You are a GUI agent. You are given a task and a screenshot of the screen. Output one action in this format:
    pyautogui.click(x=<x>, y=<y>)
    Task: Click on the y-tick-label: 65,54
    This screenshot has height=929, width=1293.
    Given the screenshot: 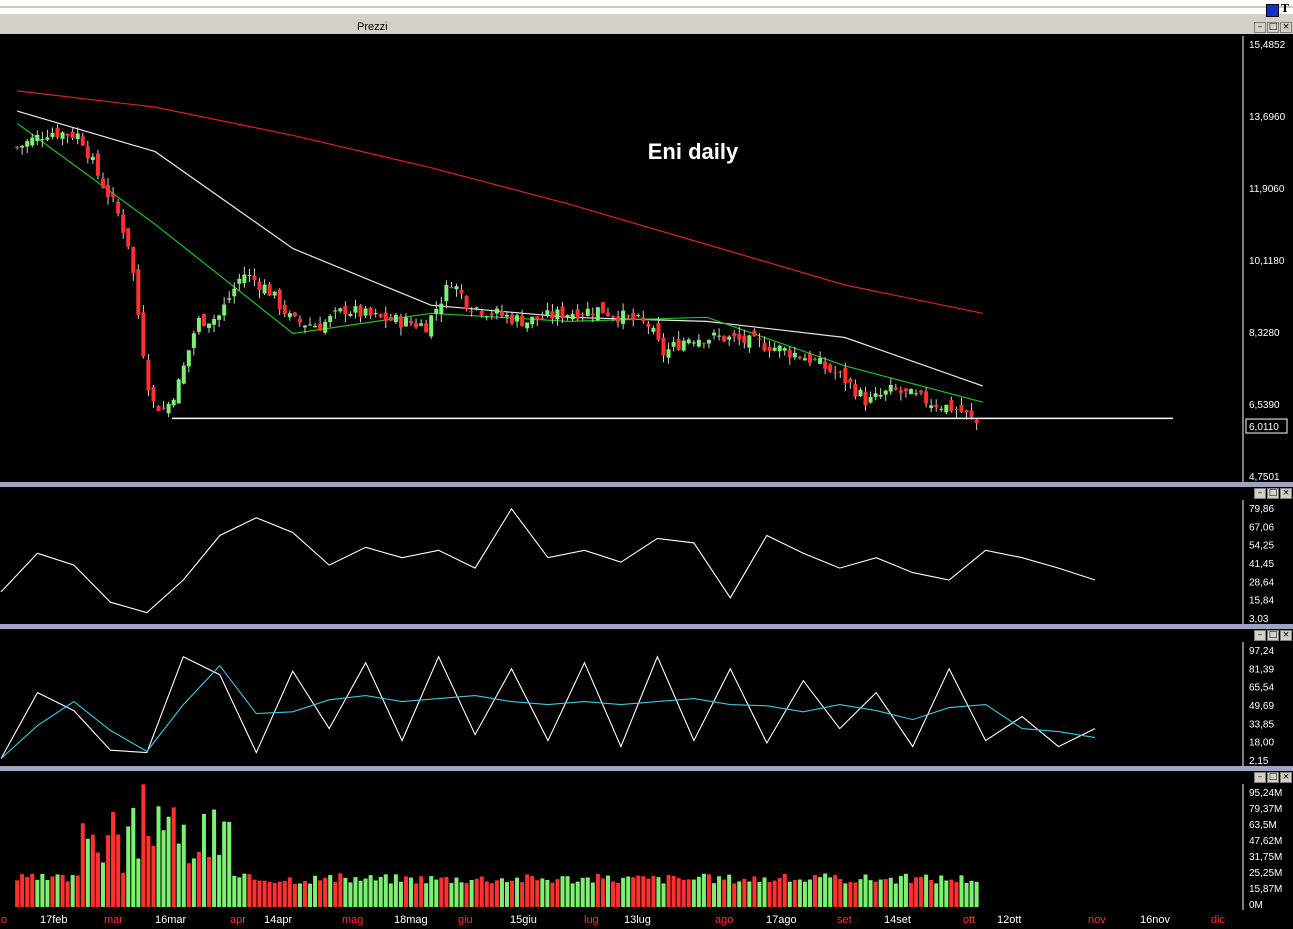 What is the action you would take?
    pyautogui.click(x=1261, y=688)
    